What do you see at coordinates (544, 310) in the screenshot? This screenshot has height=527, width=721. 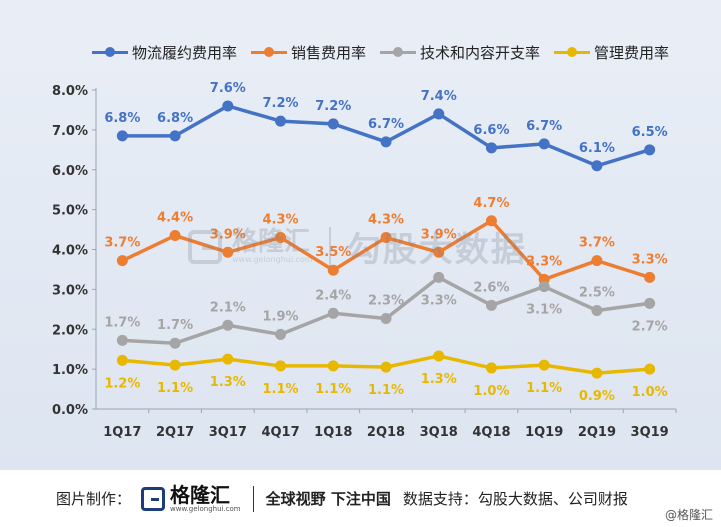 I see `data-label-2: 3.1%` at bounding box center [544, 310].